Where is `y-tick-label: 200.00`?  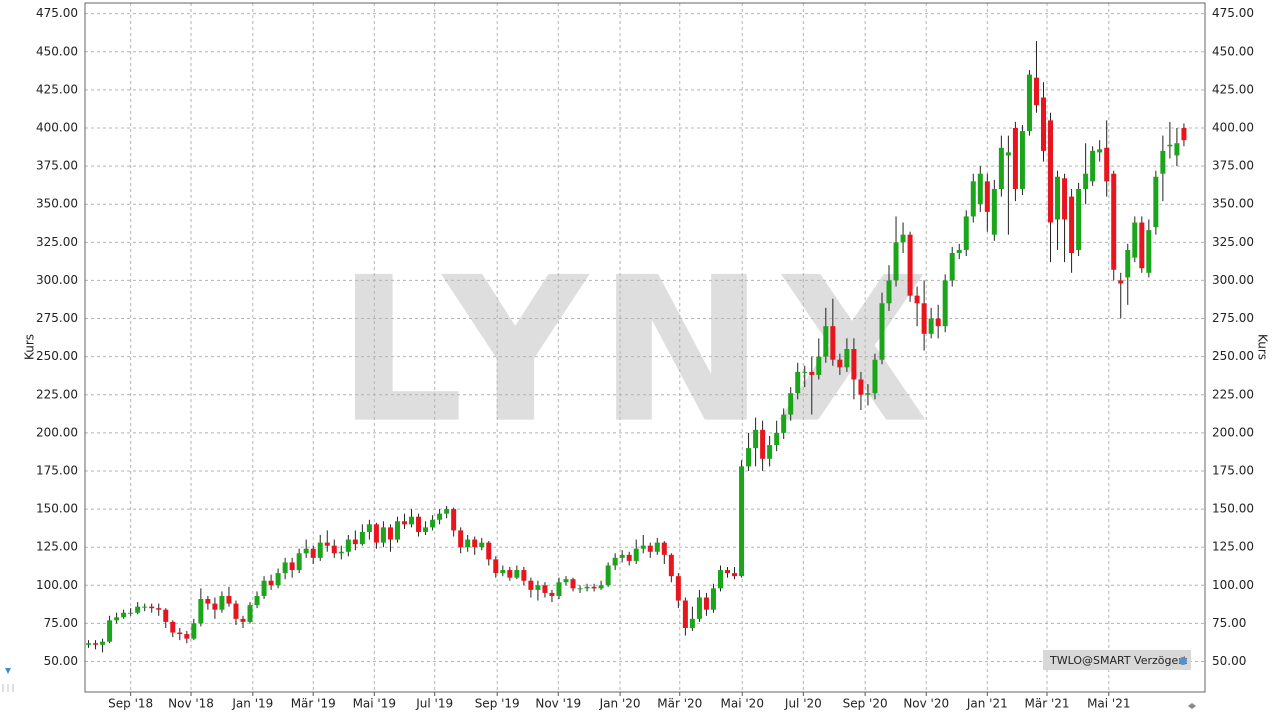 y-tick-label: 200.00 is located at coordinates (57, 432).